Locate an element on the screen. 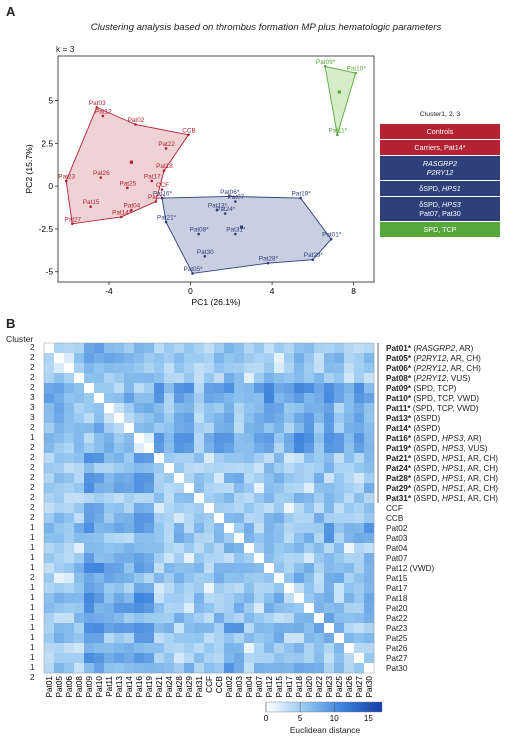  point-label: Pat04 is located at coordinates (132, 206).